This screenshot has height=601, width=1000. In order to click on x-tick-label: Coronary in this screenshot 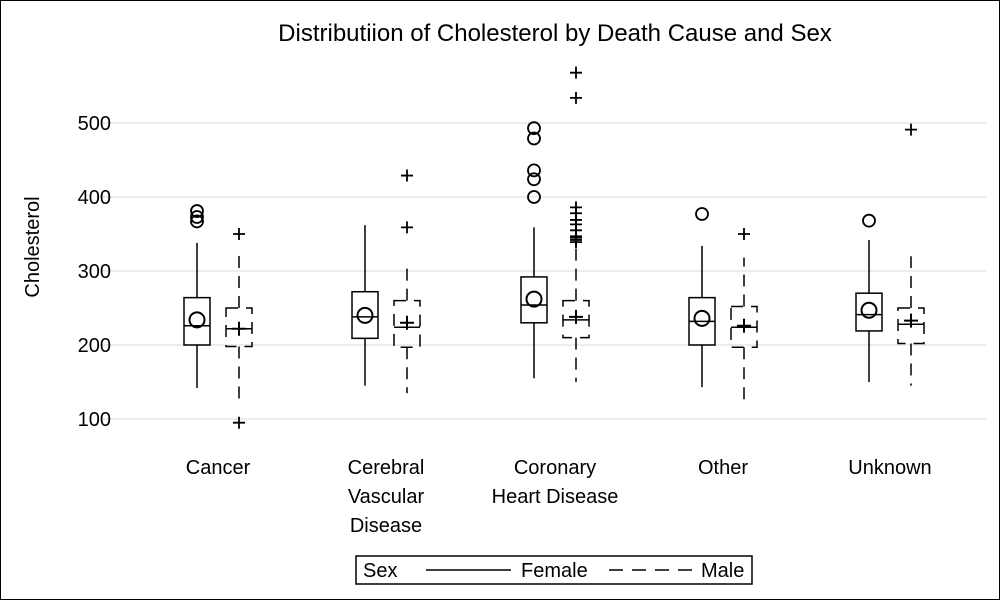, I will do `click(555, 468)`.